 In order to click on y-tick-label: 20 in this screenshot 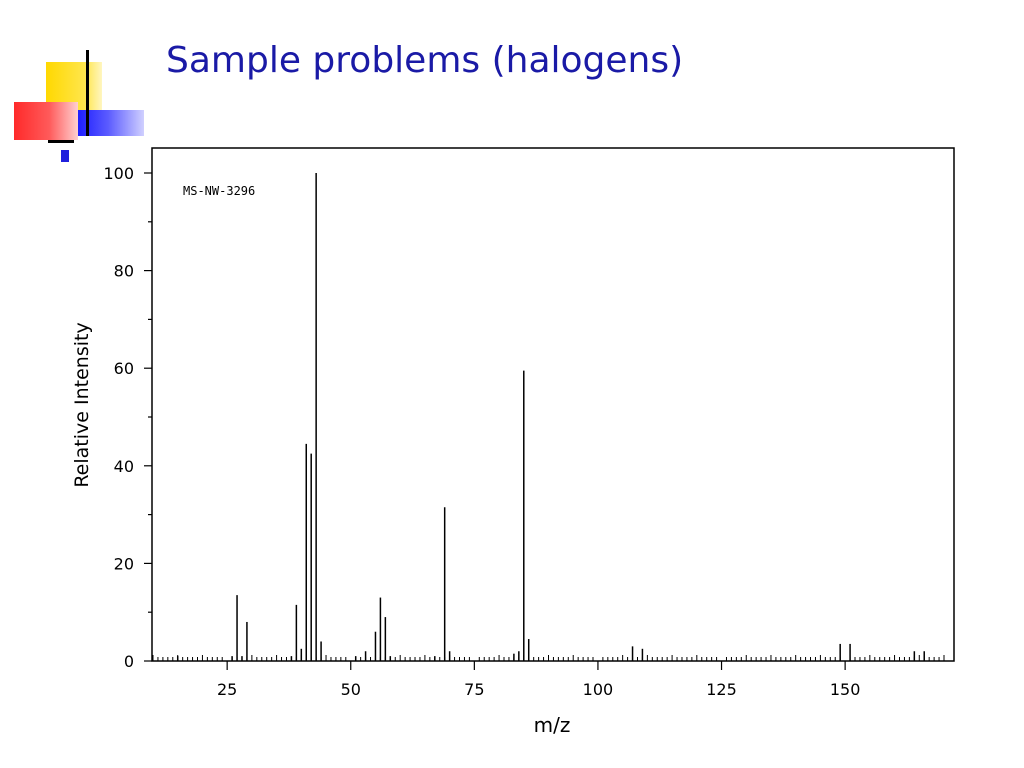, I will do `click(124, 563)`.